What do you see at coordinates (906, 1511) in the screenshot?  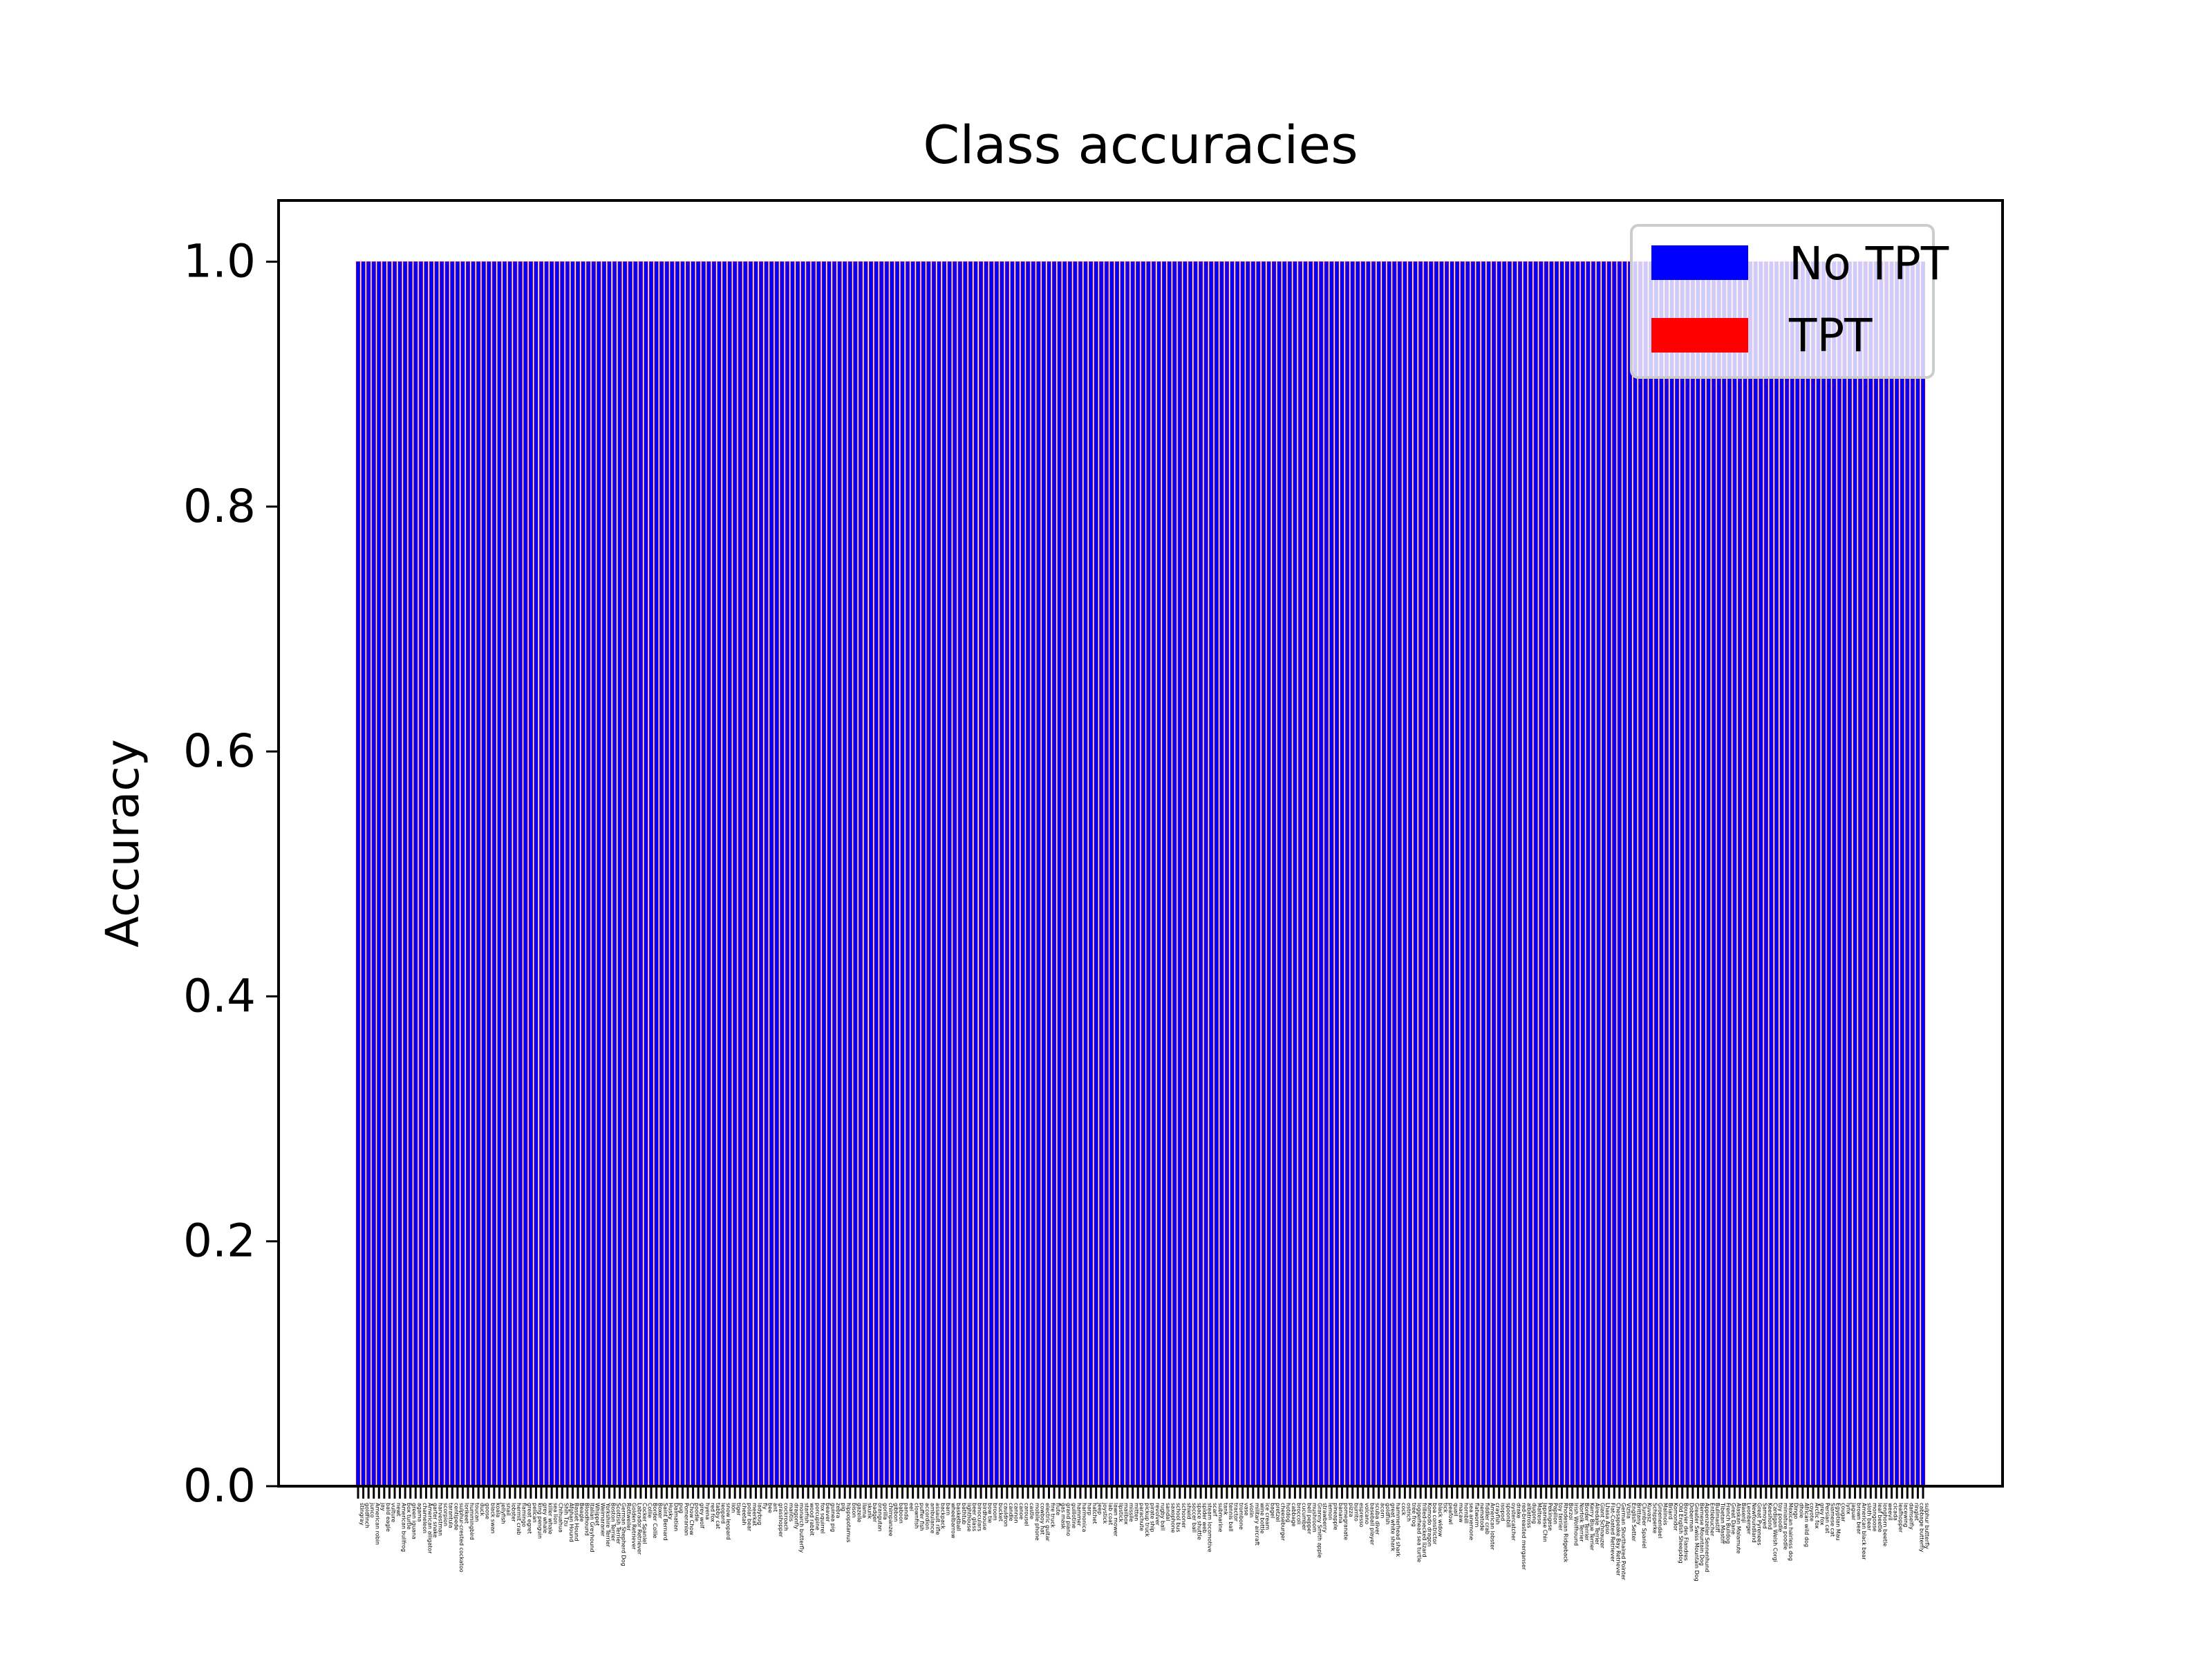 I see `x-tick-label-104: panda` at bounding box center [906, 1511].